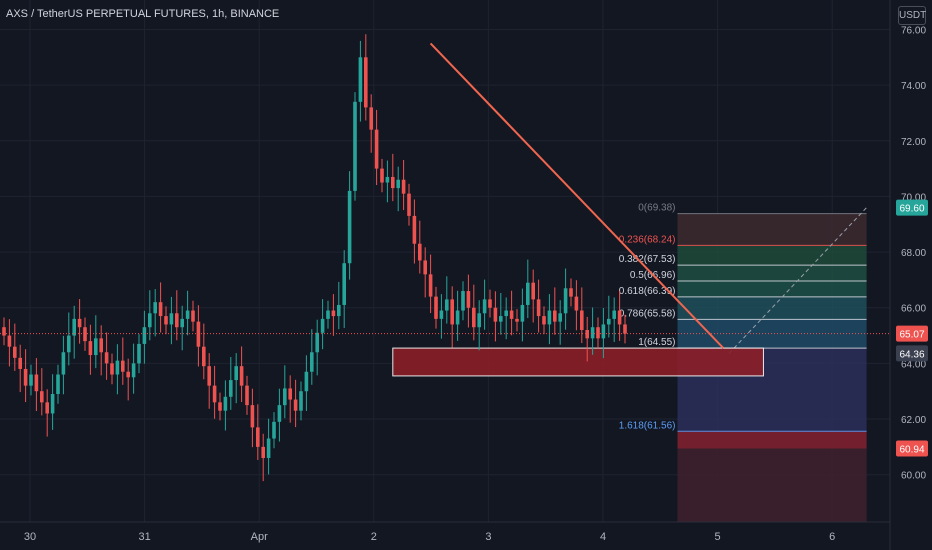  I want to click on fib-level-label: 1.618(61.56), so click(647, 425).